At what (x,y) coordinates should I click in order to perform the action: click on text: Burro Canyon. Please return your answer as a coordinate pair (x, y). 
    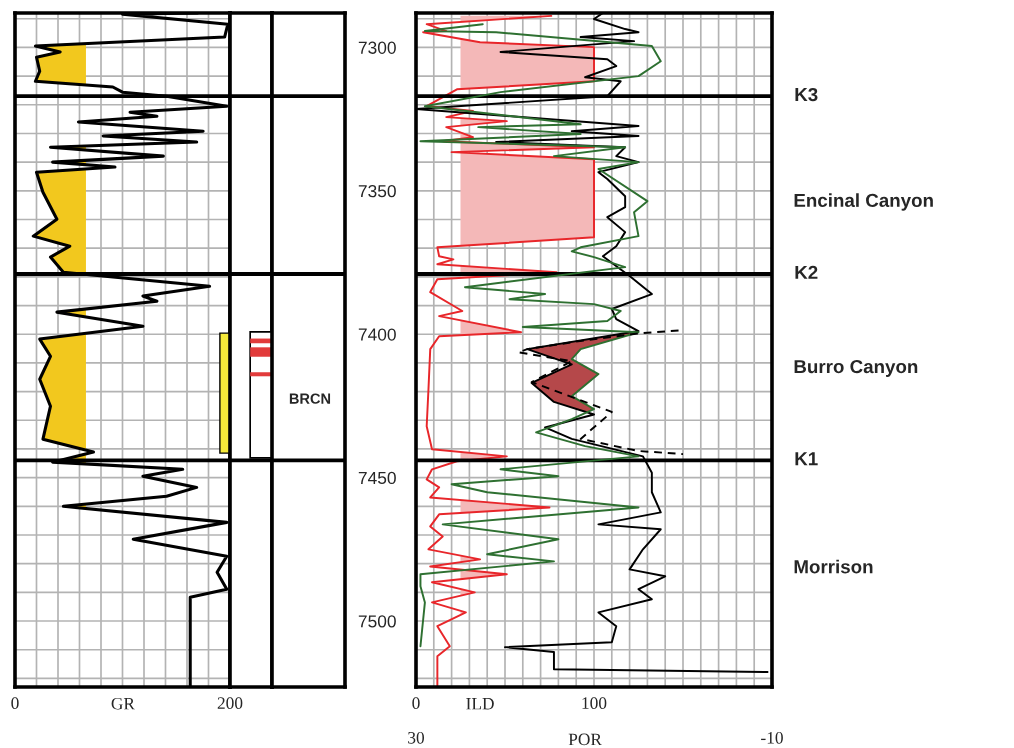
    Looking at the image, I should click on (856, 368).